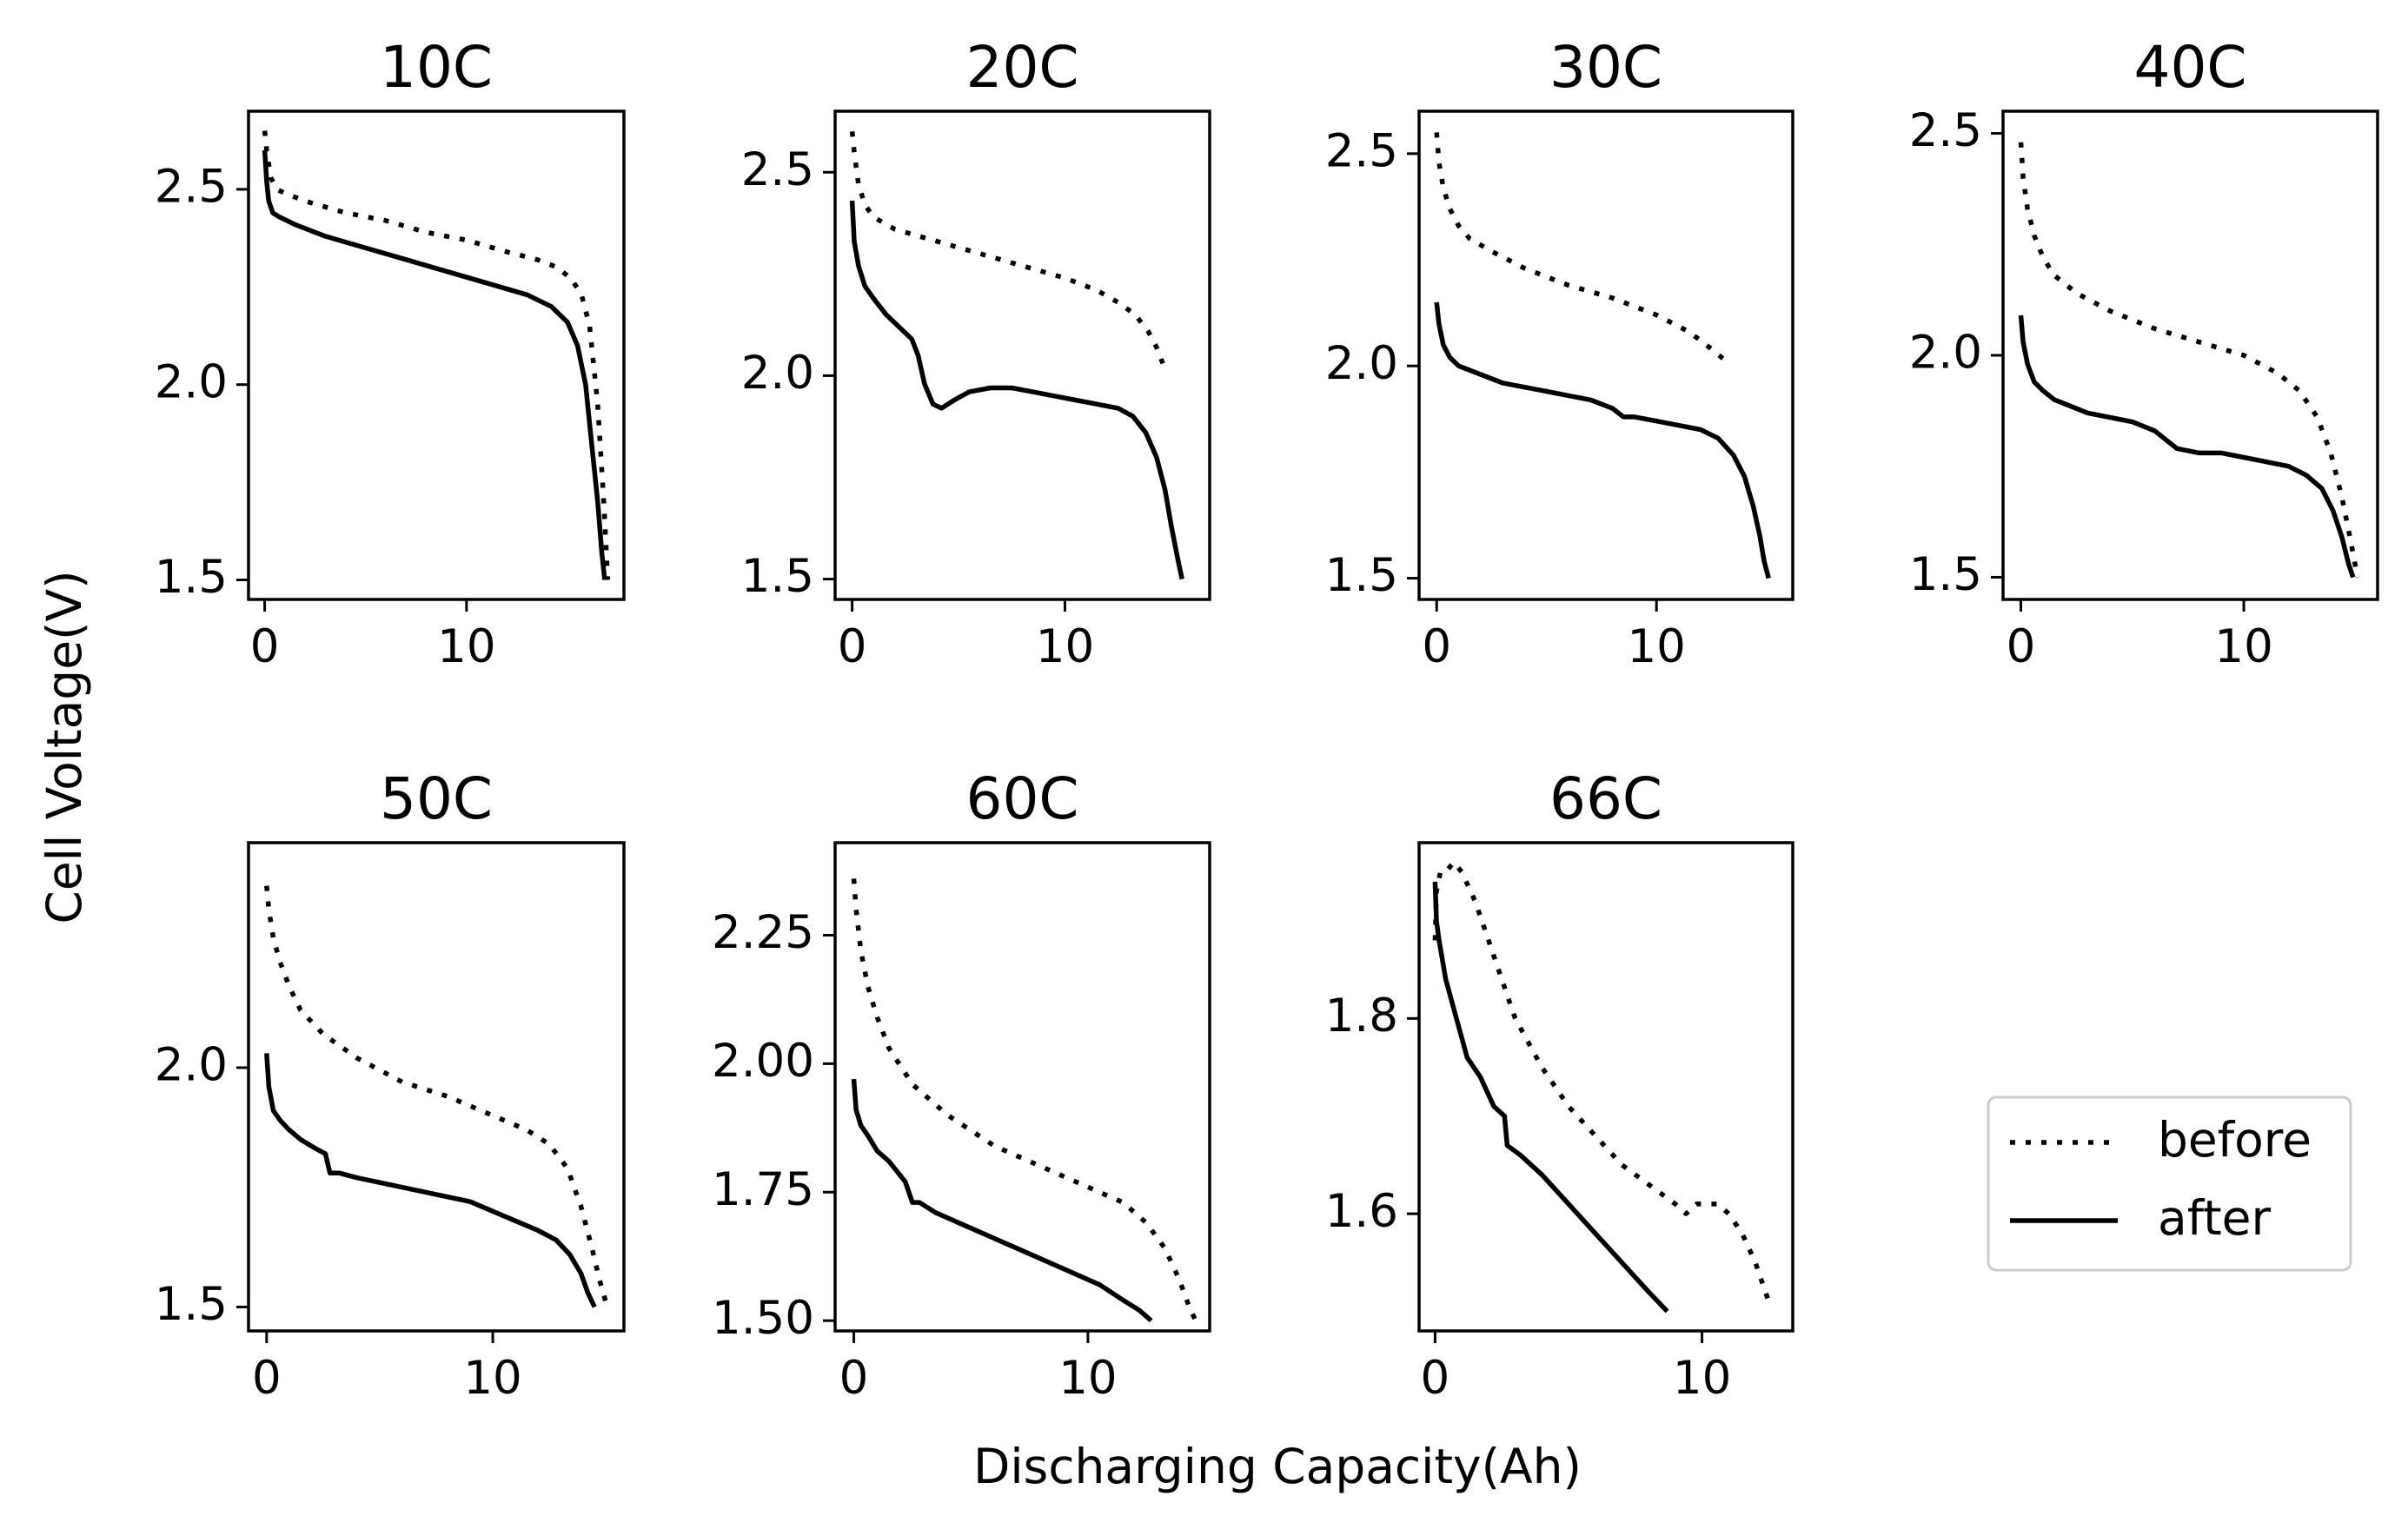 This screenshot has height=1529, width=2408. I want to click on subplot-10C: 10C 0 10 1.5 2.0 2.5, so click(390, 353).